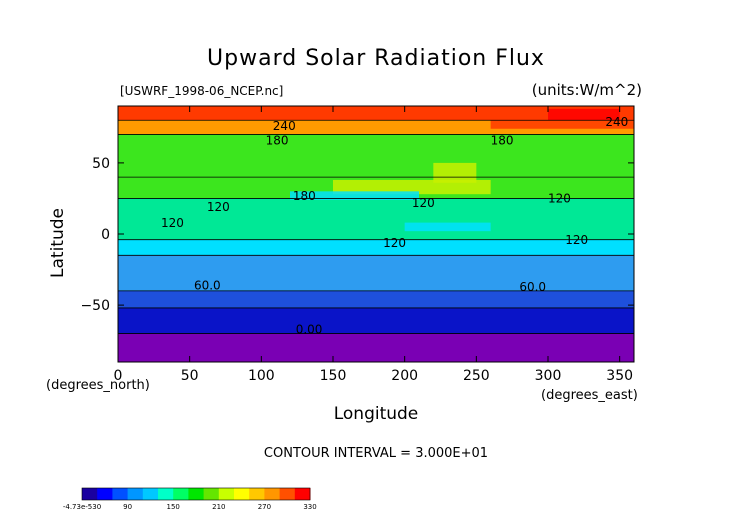  What do you see at coordinates (101, 164) in the screenshot?
I see `y-tick-label-2: 50` at bounding box center [101, 164].